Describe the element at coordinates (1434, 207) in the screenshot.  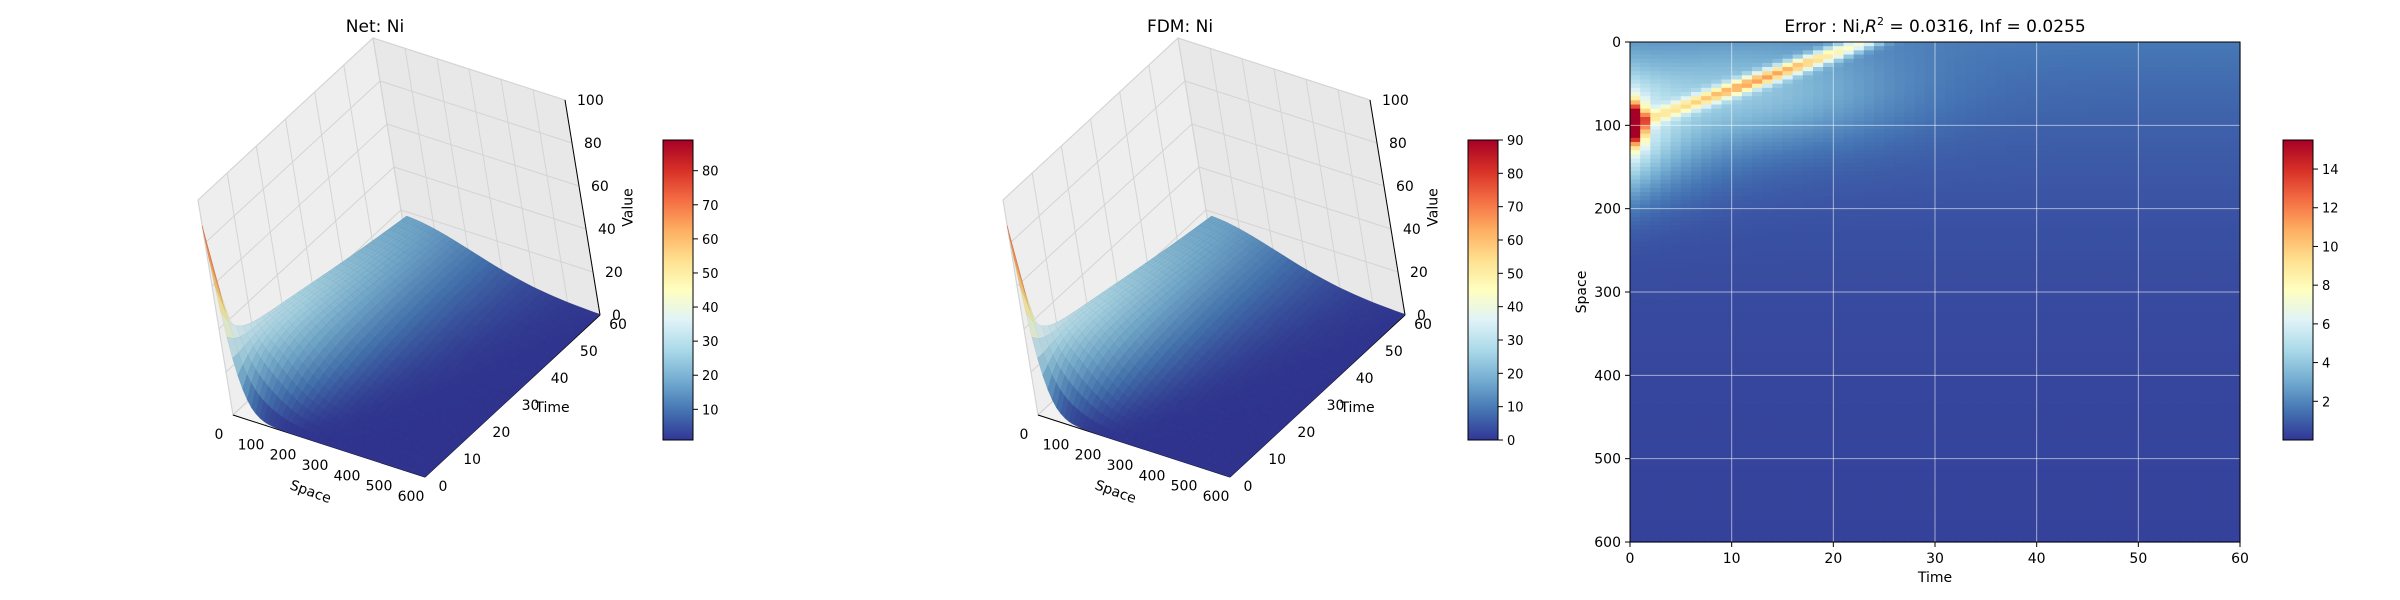
I see `z-axis-label: Value` at that location.